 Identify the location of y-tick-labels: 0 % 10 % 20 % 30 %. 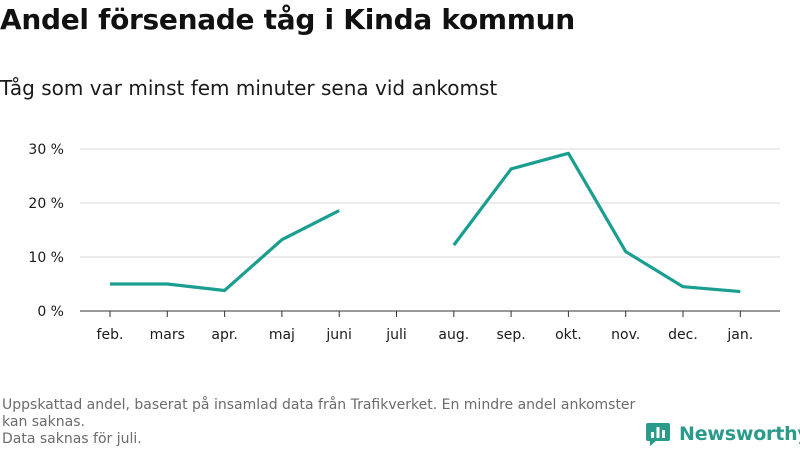
(46, 231).